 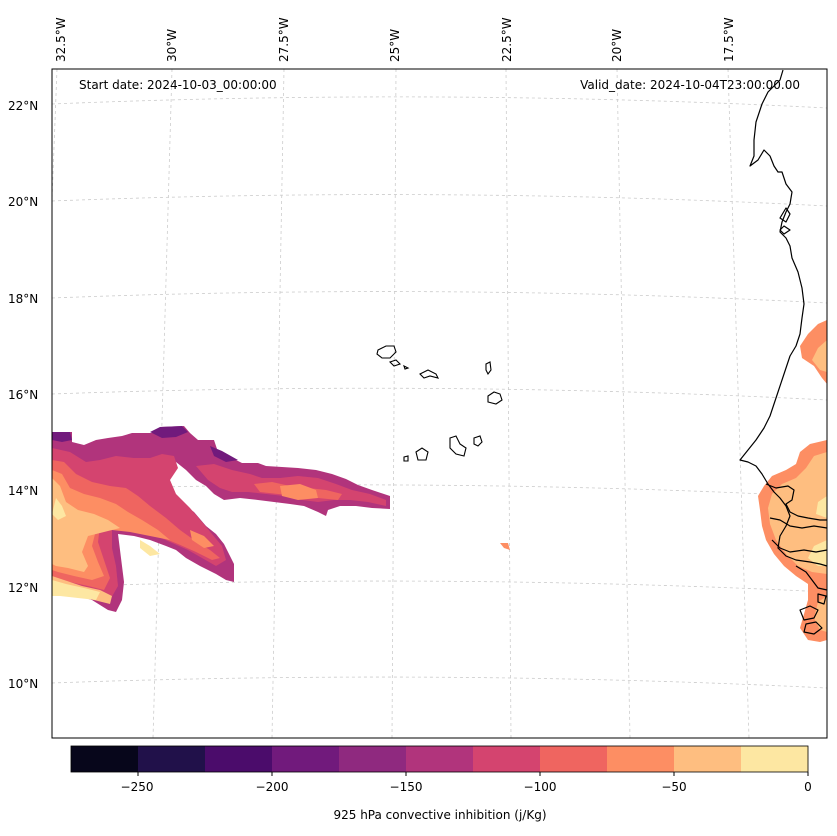 I want to click on colorbar-tick-label: −150, so click(x=406, y=787).